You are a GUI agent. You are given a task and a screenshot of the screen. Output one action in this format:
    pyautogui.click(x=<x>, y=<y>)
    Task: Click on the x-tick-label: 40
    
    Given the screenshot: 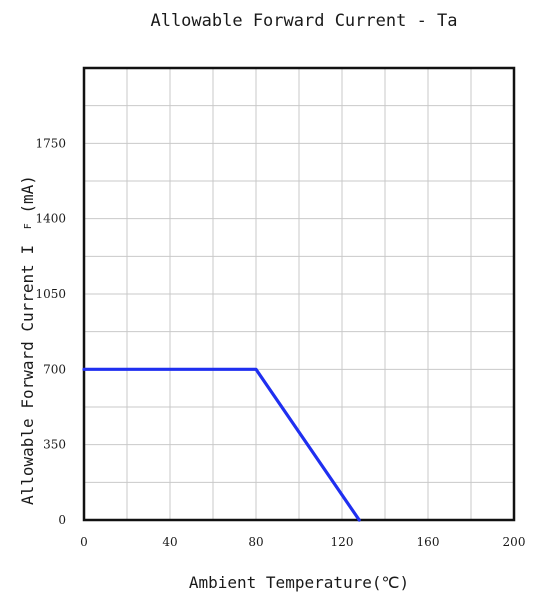 What is the action you would take?
    pyautogui.click(x=169, y=542)
    